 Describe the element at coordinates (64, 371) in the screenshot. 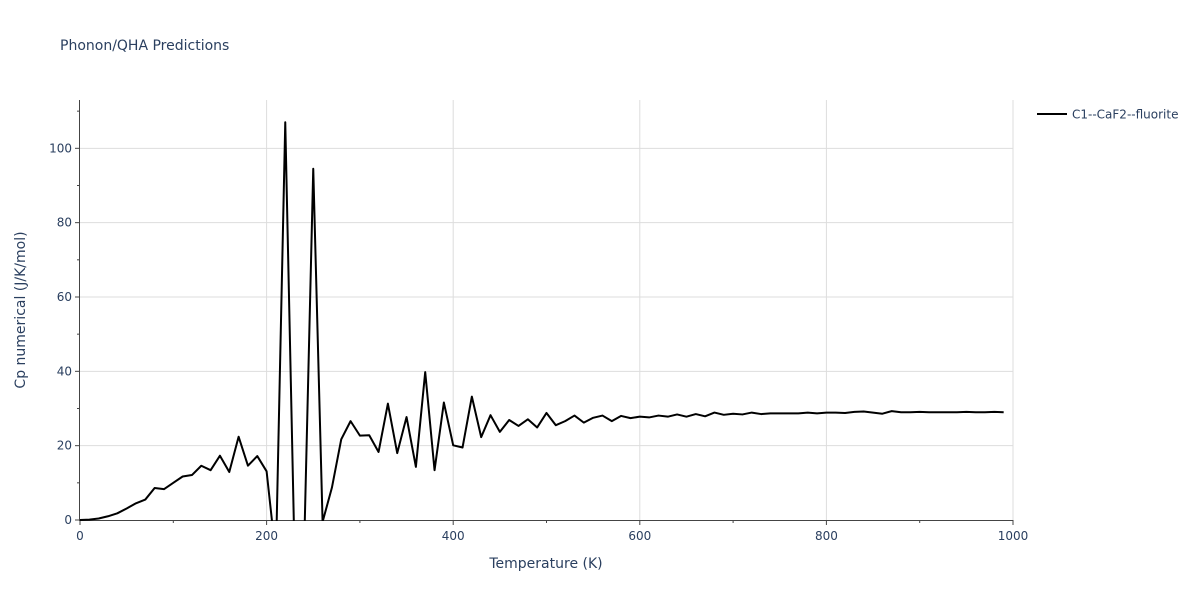

I see `y-tick-label: 40` at that location.